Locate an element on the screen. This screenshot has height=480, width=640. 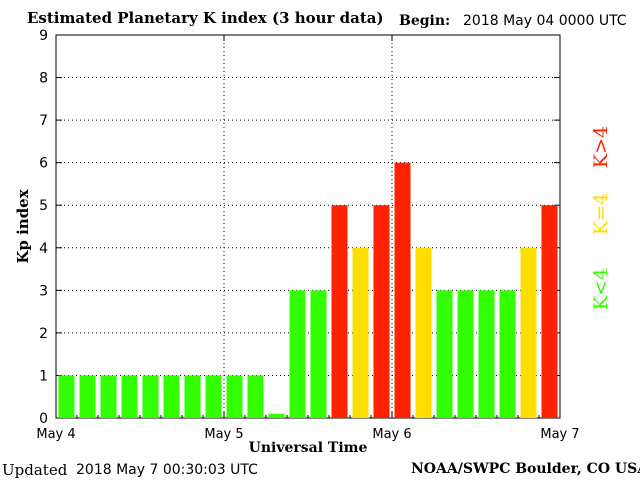
begin-label: Begin: is located at coordinates (425, 21).